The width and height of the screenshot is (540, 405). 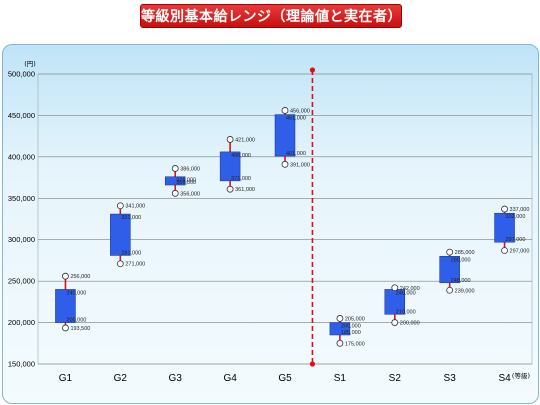 I want to click on box-low-label: 297,000, so click(x=516, y=240).